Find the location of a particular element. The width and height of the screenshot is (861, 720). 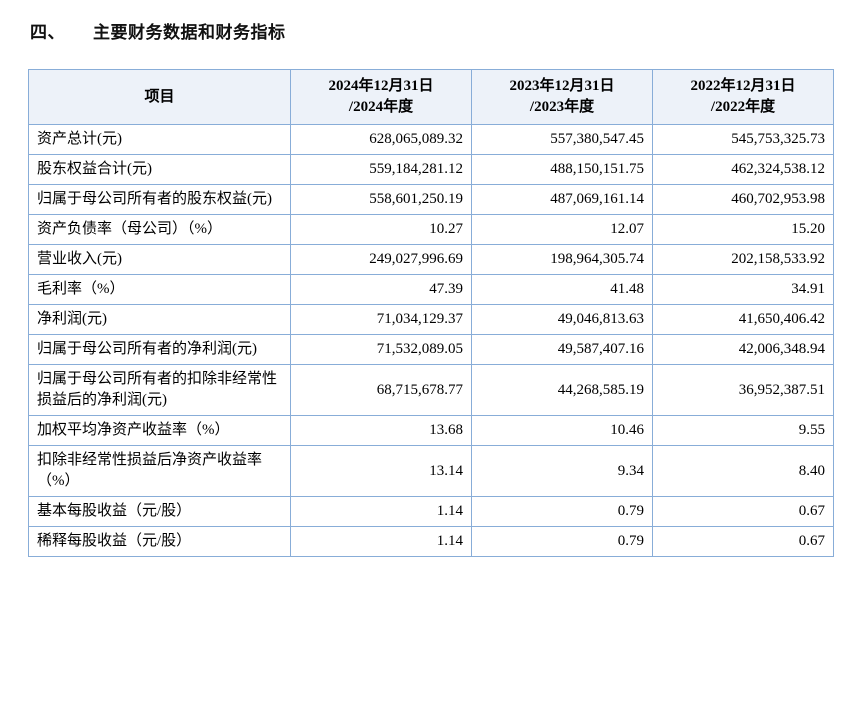

row-value: 12.07 is located at coordinates (562, 229).